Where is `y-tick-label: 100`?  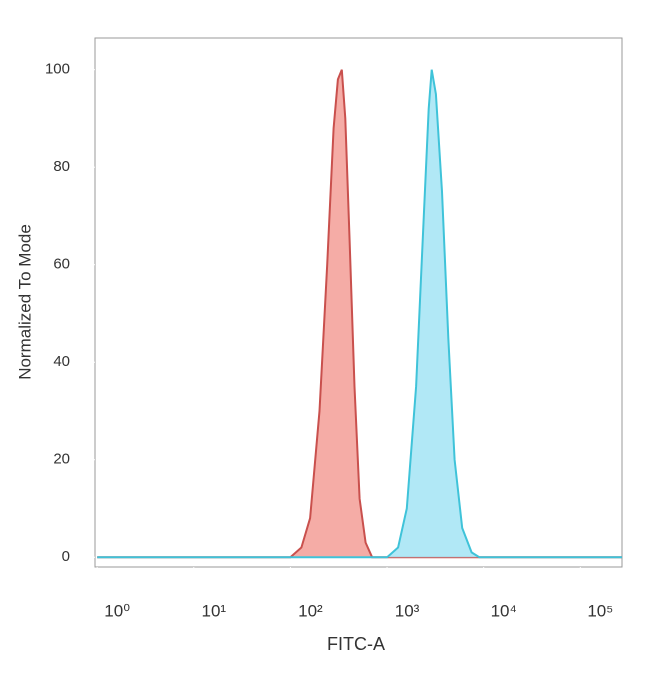 y-tick-label: 100 is located at coordinates (57, 69).